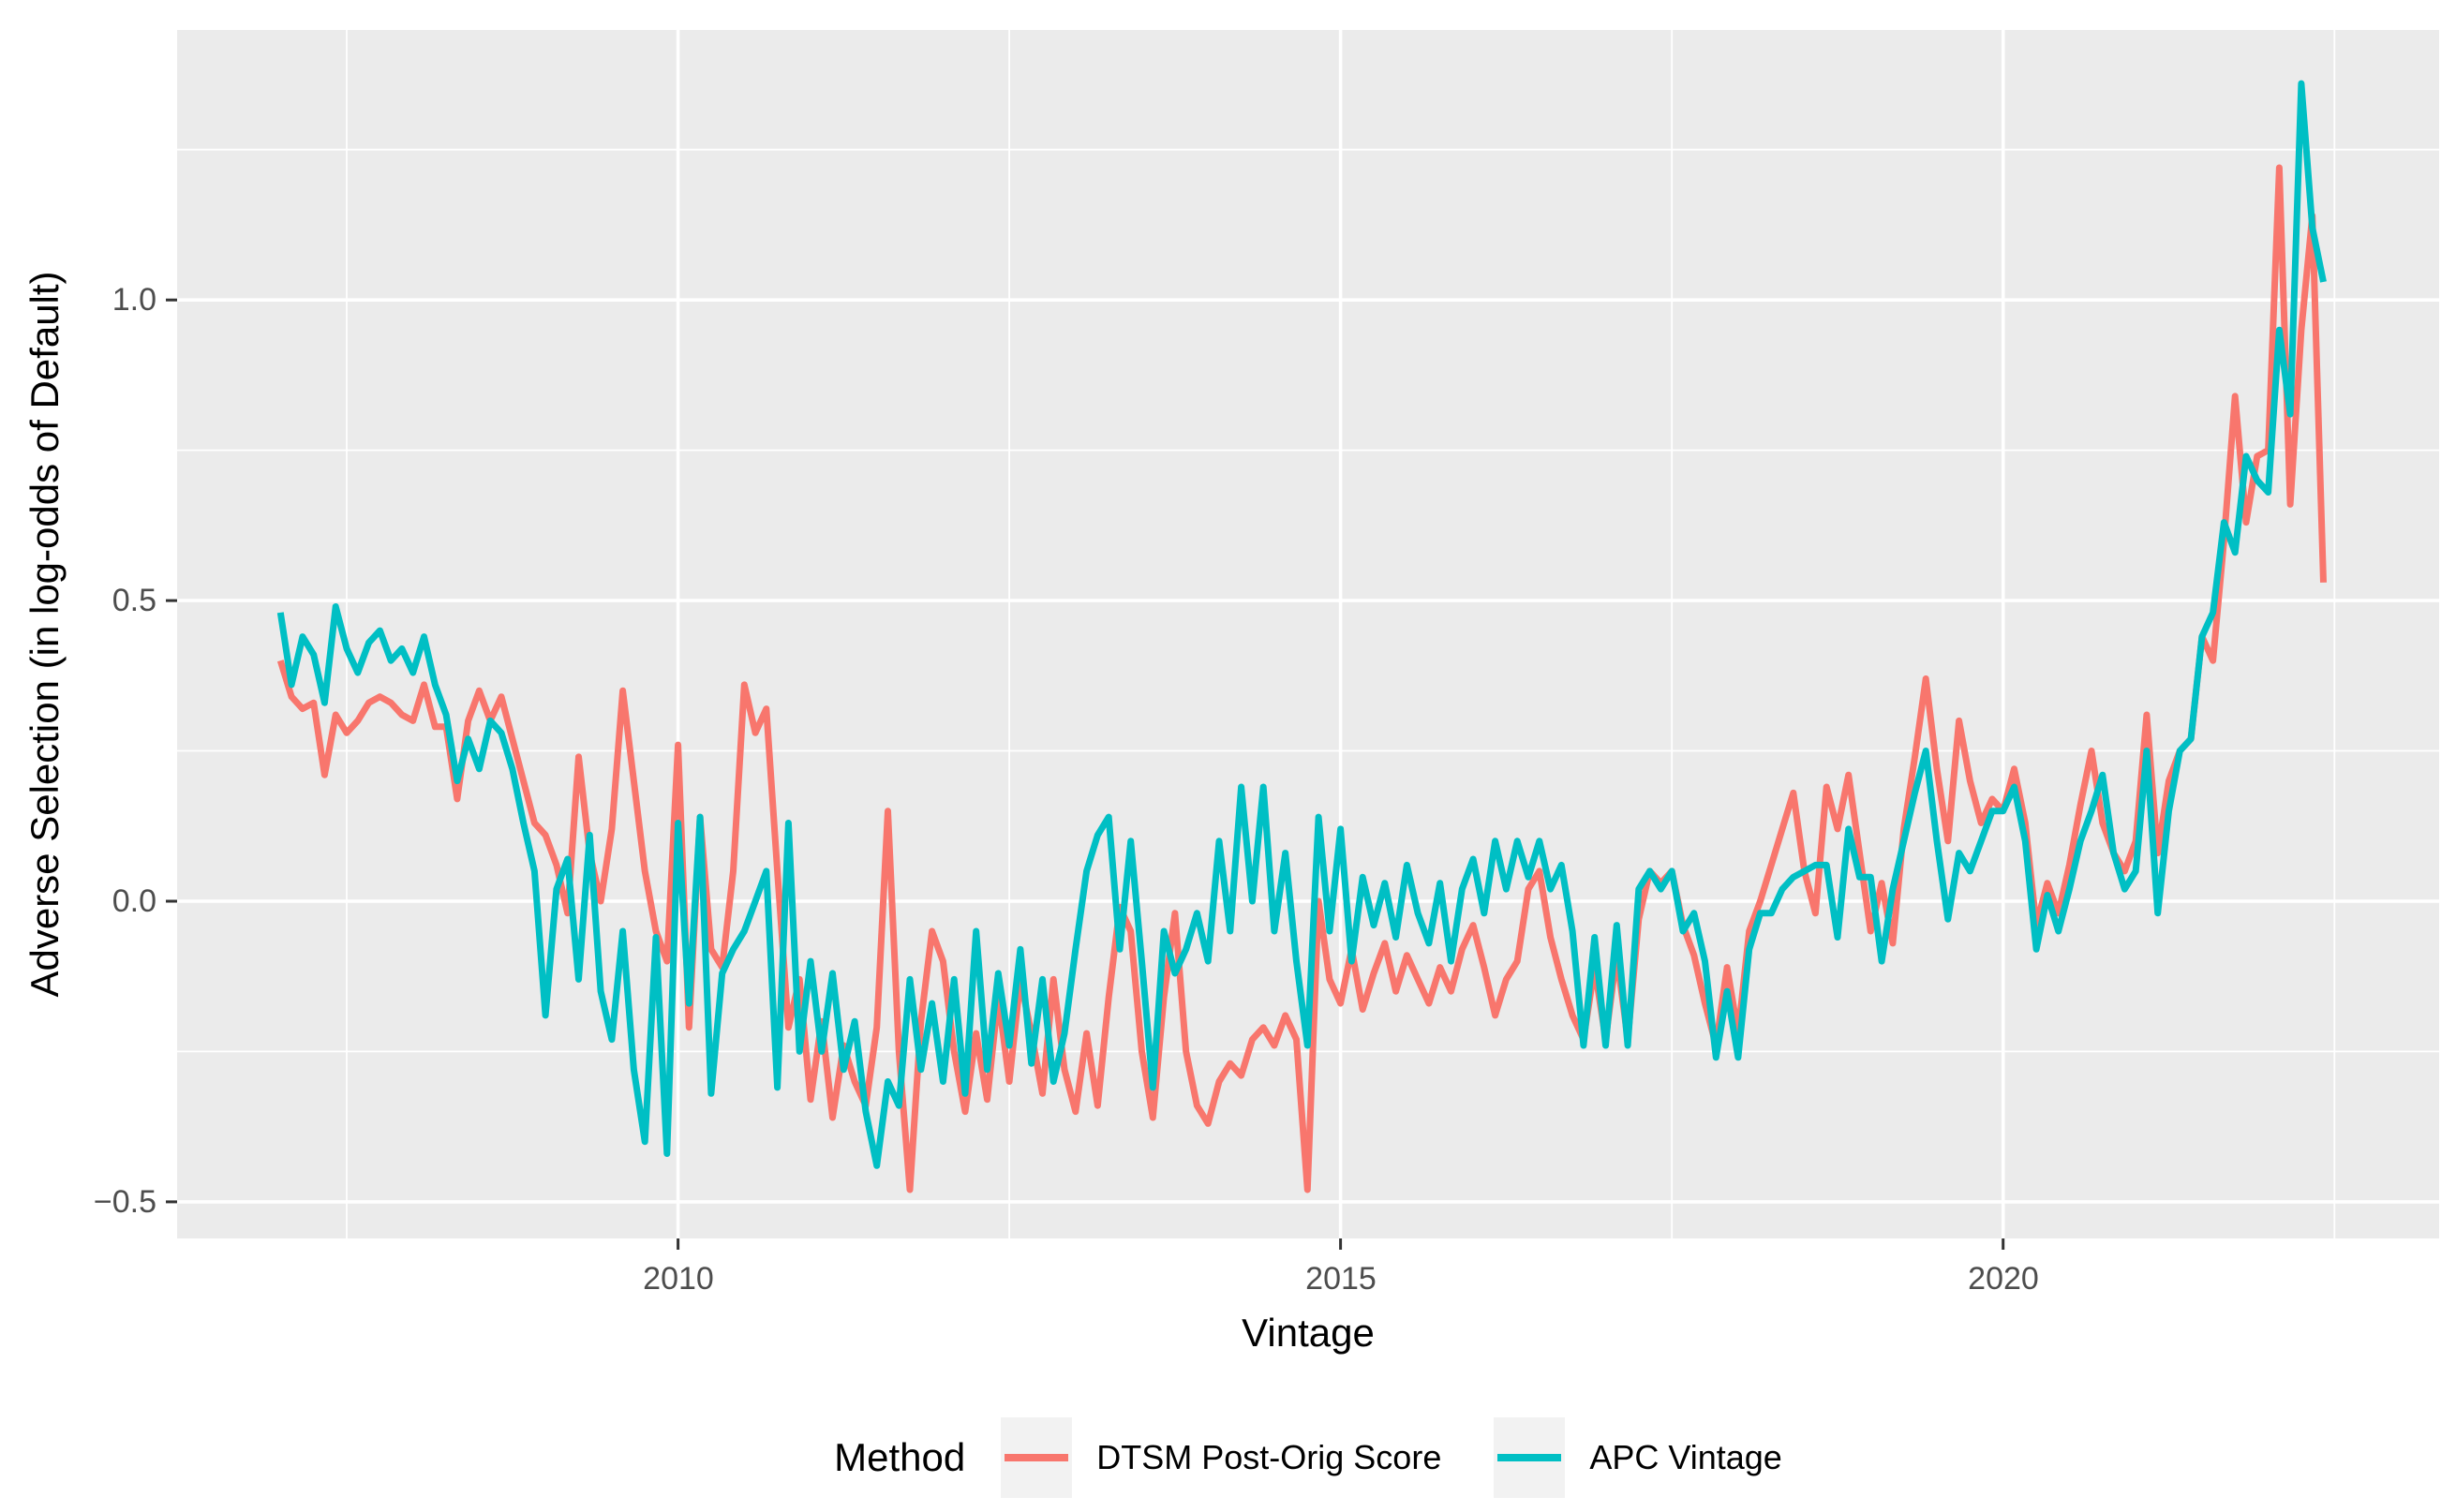  What do you see at coordinates (134, 600) in the screenshot?
I see `y-tick-label: 0.5` at bounding box center [134, 600].